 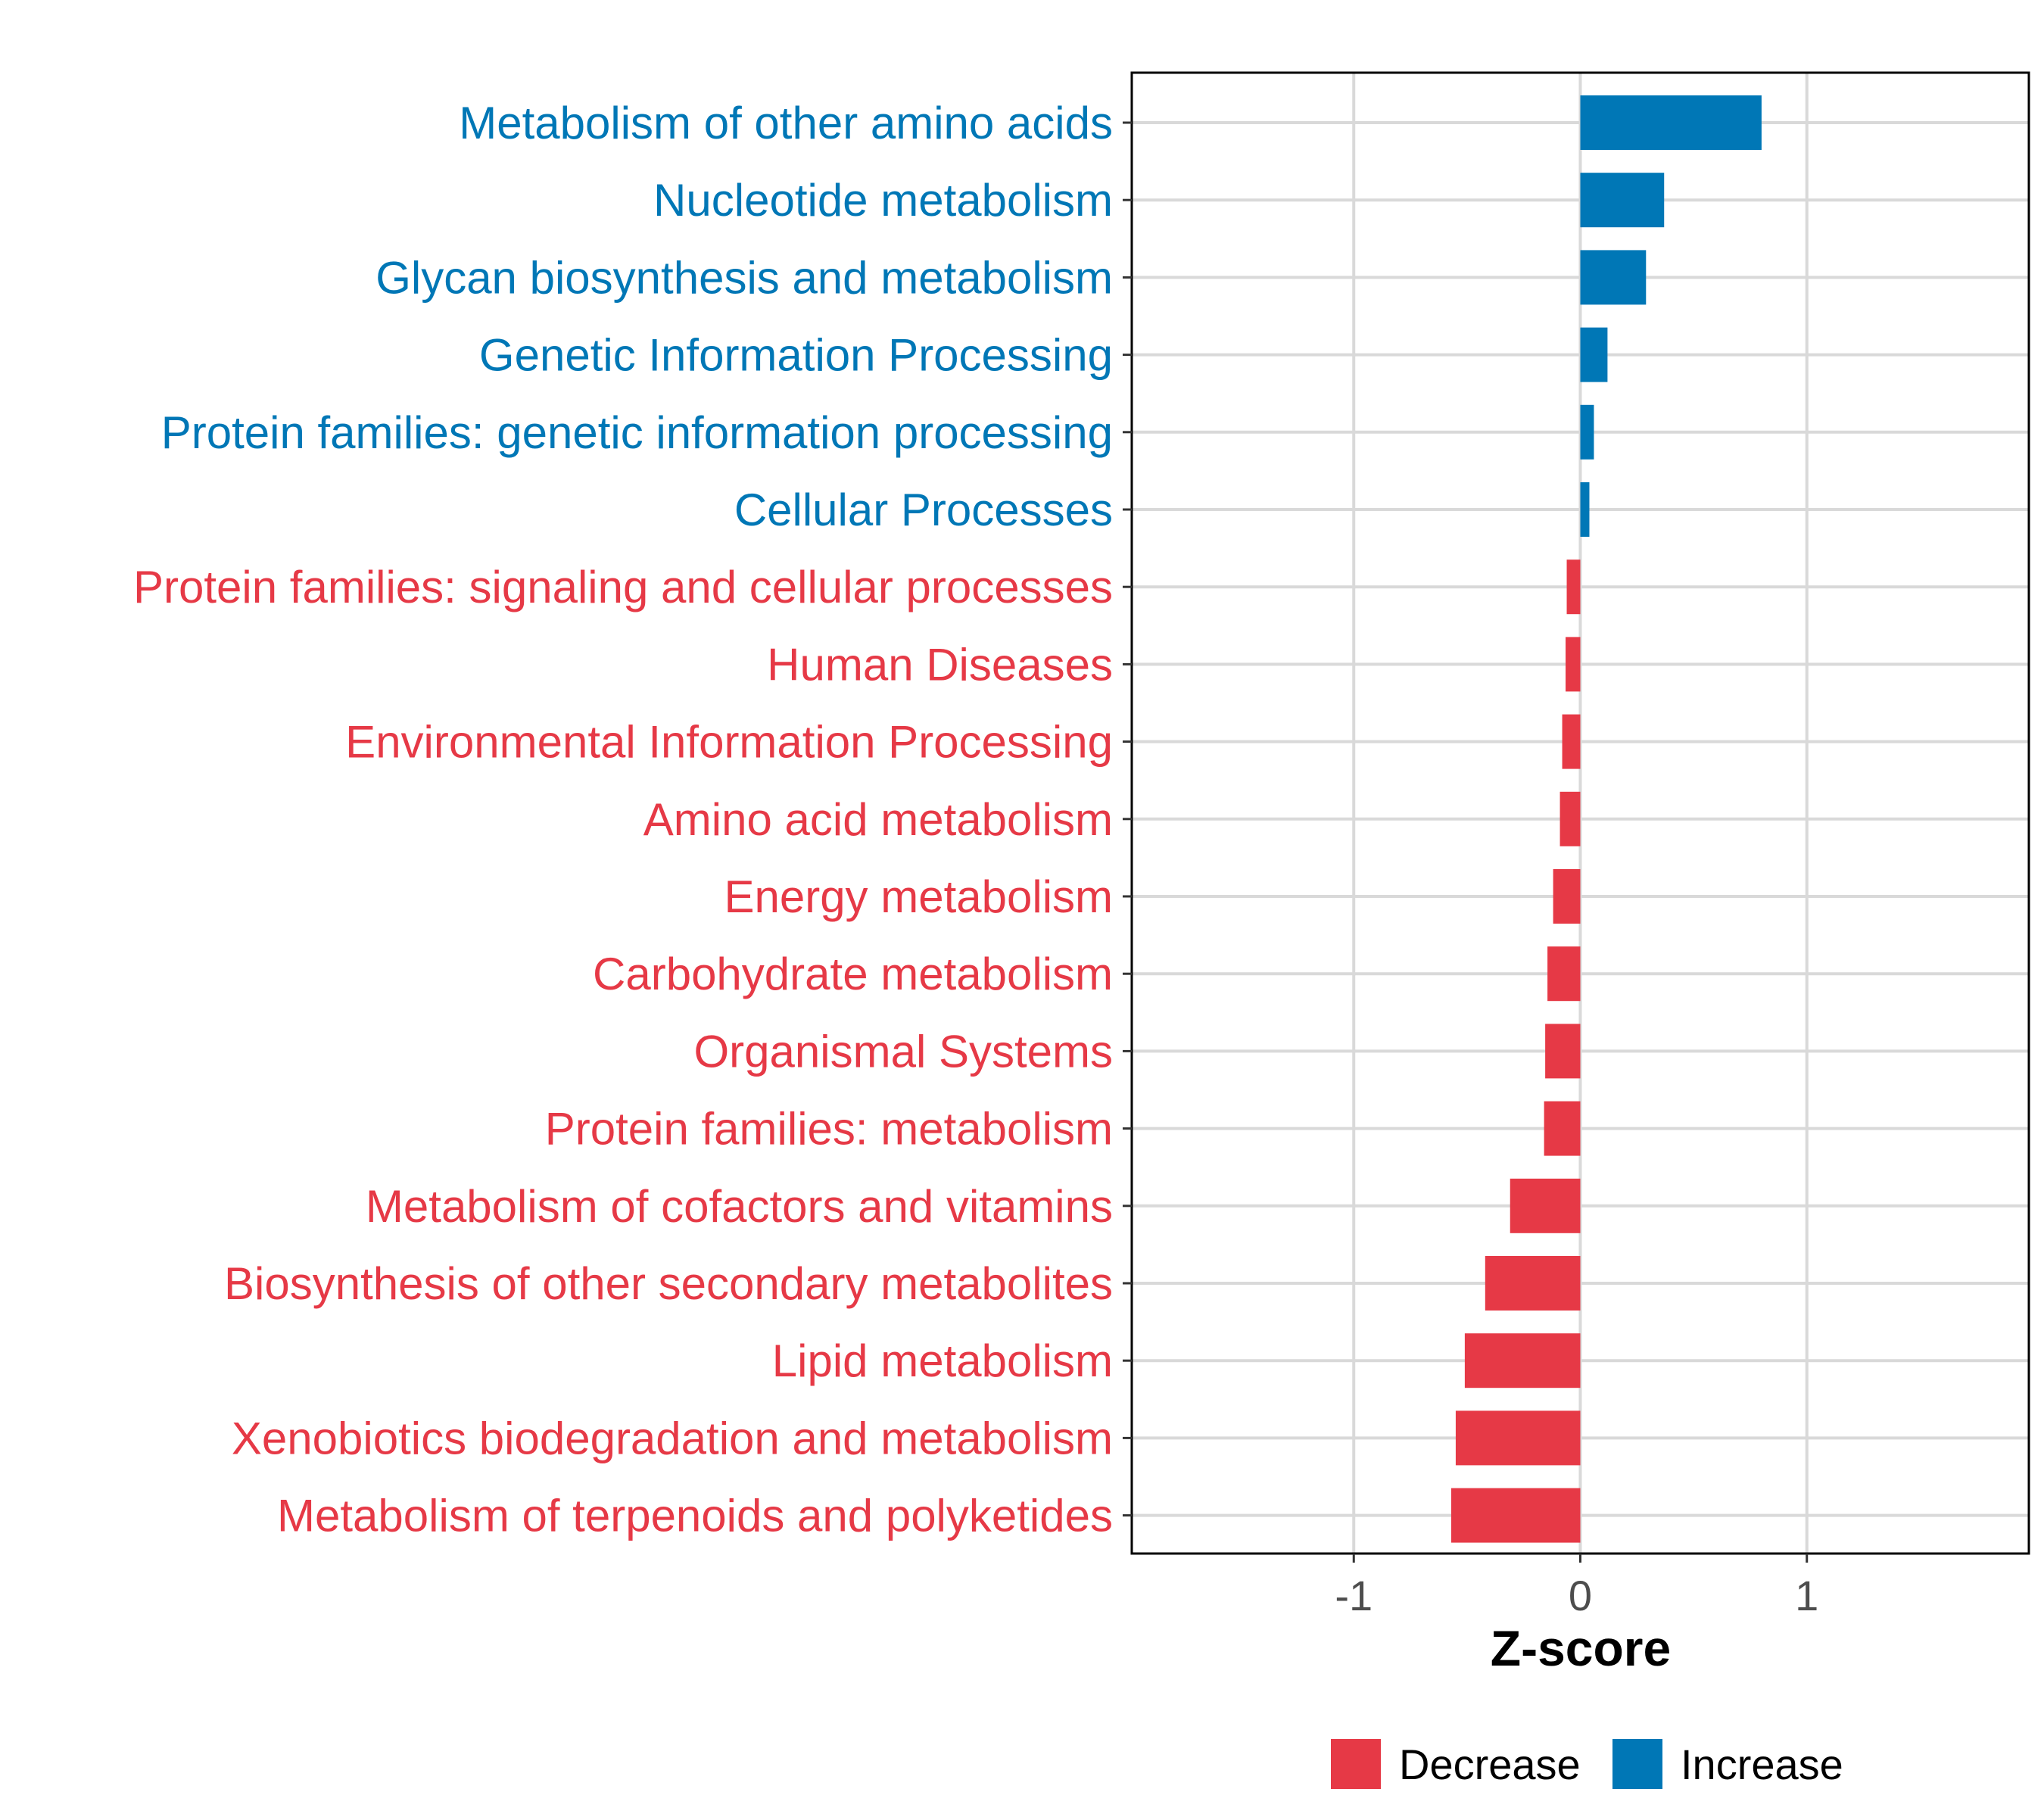 What do you see at coordinates (878, 819) in the screenshot?
I see `y-tick-label: Amino acid metabolism` at bounding box center [878, 819].